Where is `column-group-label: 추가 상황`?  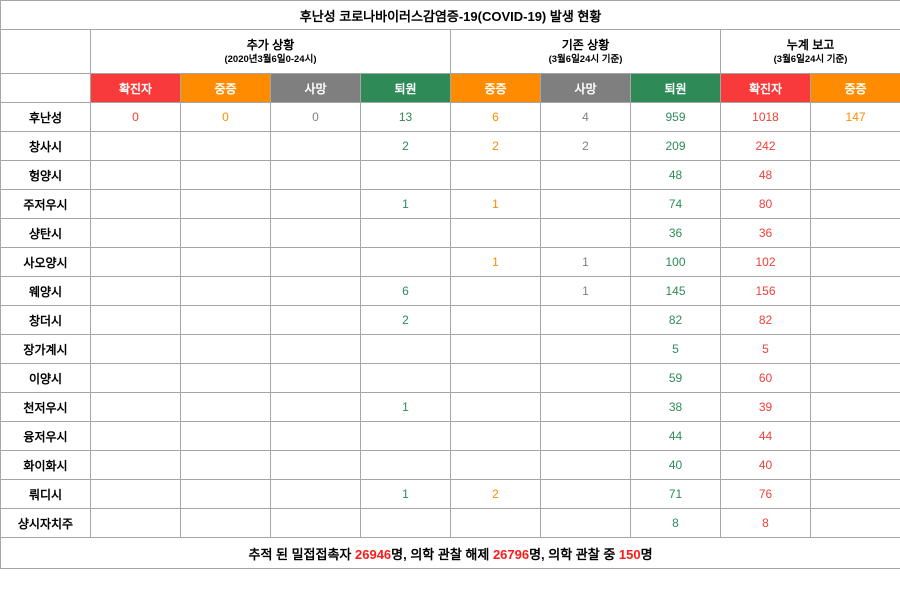
column-group-label: 추가 상황 is located at coordinates (270, 45).